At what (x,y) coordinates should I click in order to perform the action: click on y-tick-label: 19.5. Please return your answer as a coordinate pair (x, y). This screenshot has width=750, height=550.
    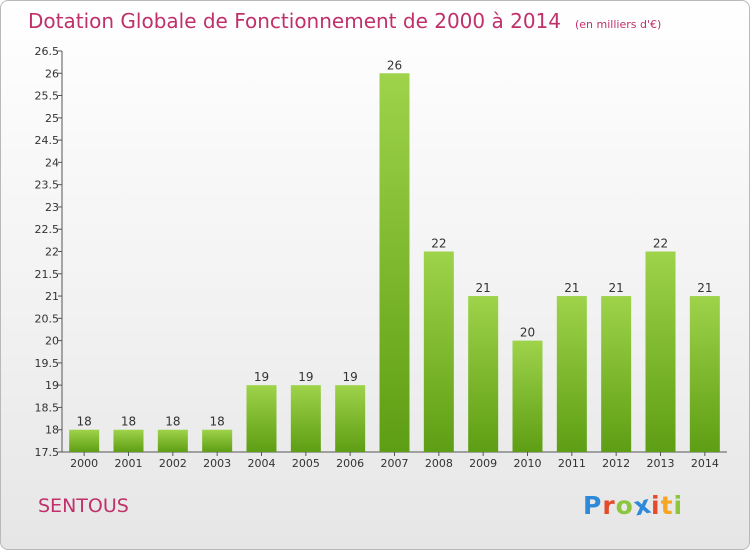
    Looking at the image, I should click on (47, 363).